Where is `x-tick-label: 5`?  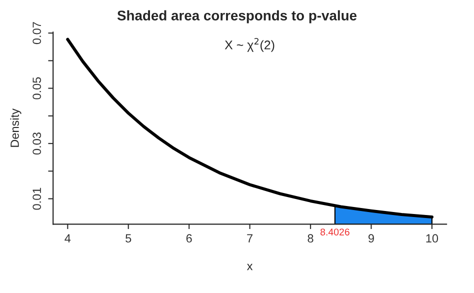
x-tick-label: 5 is located at coordinates (129, 238).